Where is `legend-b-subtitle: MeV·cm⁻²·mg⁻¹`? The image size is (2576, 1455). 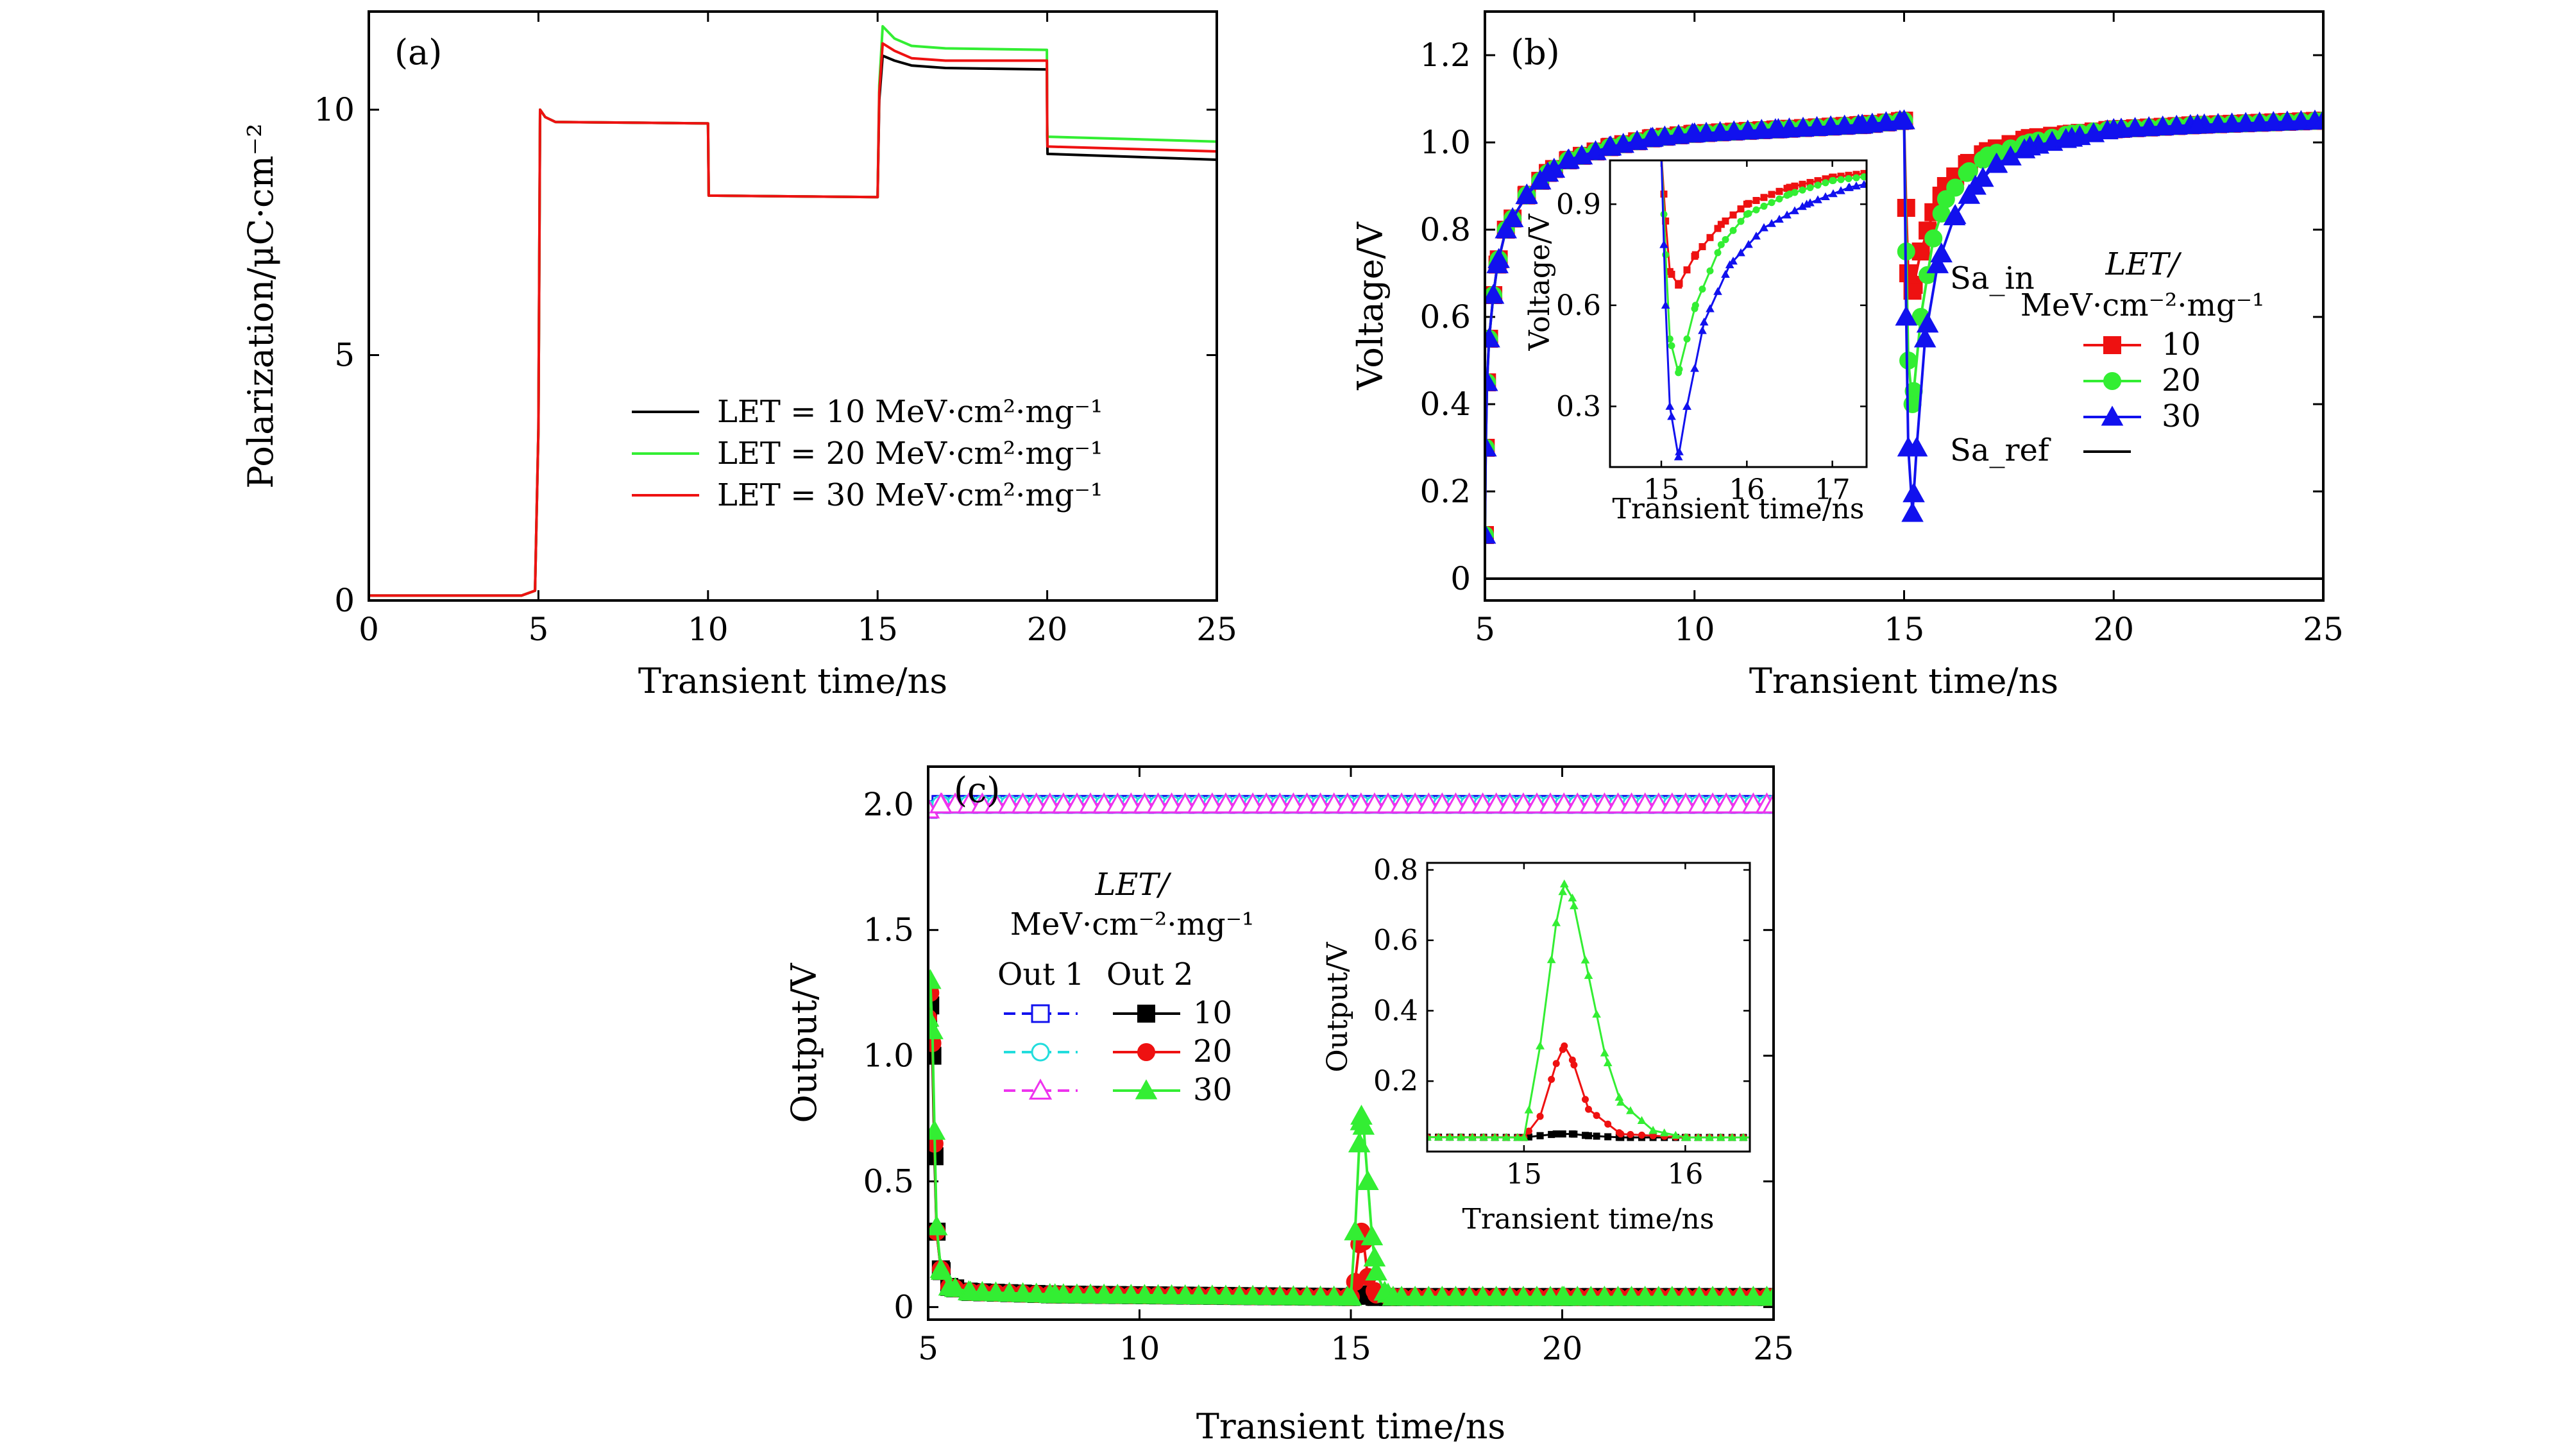
legend-b-subtitle: MeV·cm⁻²·mg⁻¹ is located at coordinates (2143, 305).